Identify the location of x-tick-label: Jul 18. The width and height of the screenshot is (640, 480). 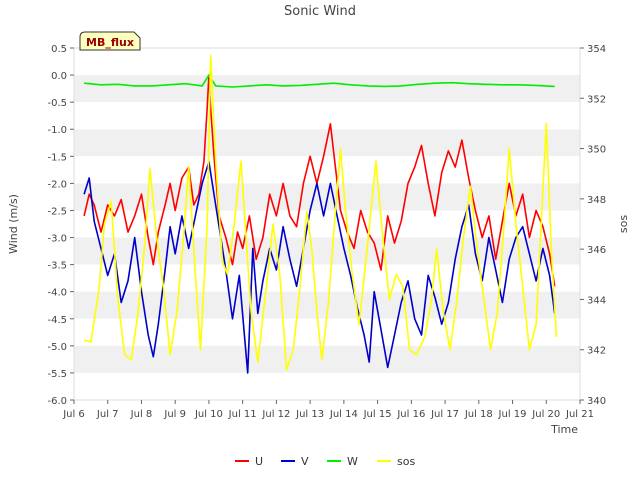
(478, 414).